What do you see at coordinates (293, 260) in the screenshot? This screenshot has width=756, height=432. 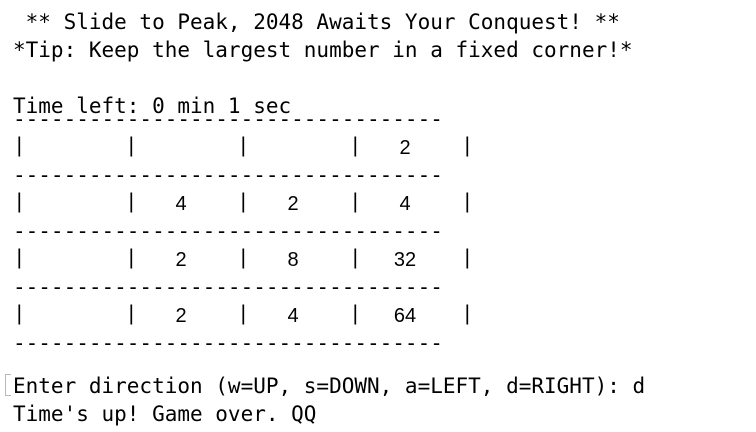 I see `board-cell: 8` at bounding box center [293, 260].